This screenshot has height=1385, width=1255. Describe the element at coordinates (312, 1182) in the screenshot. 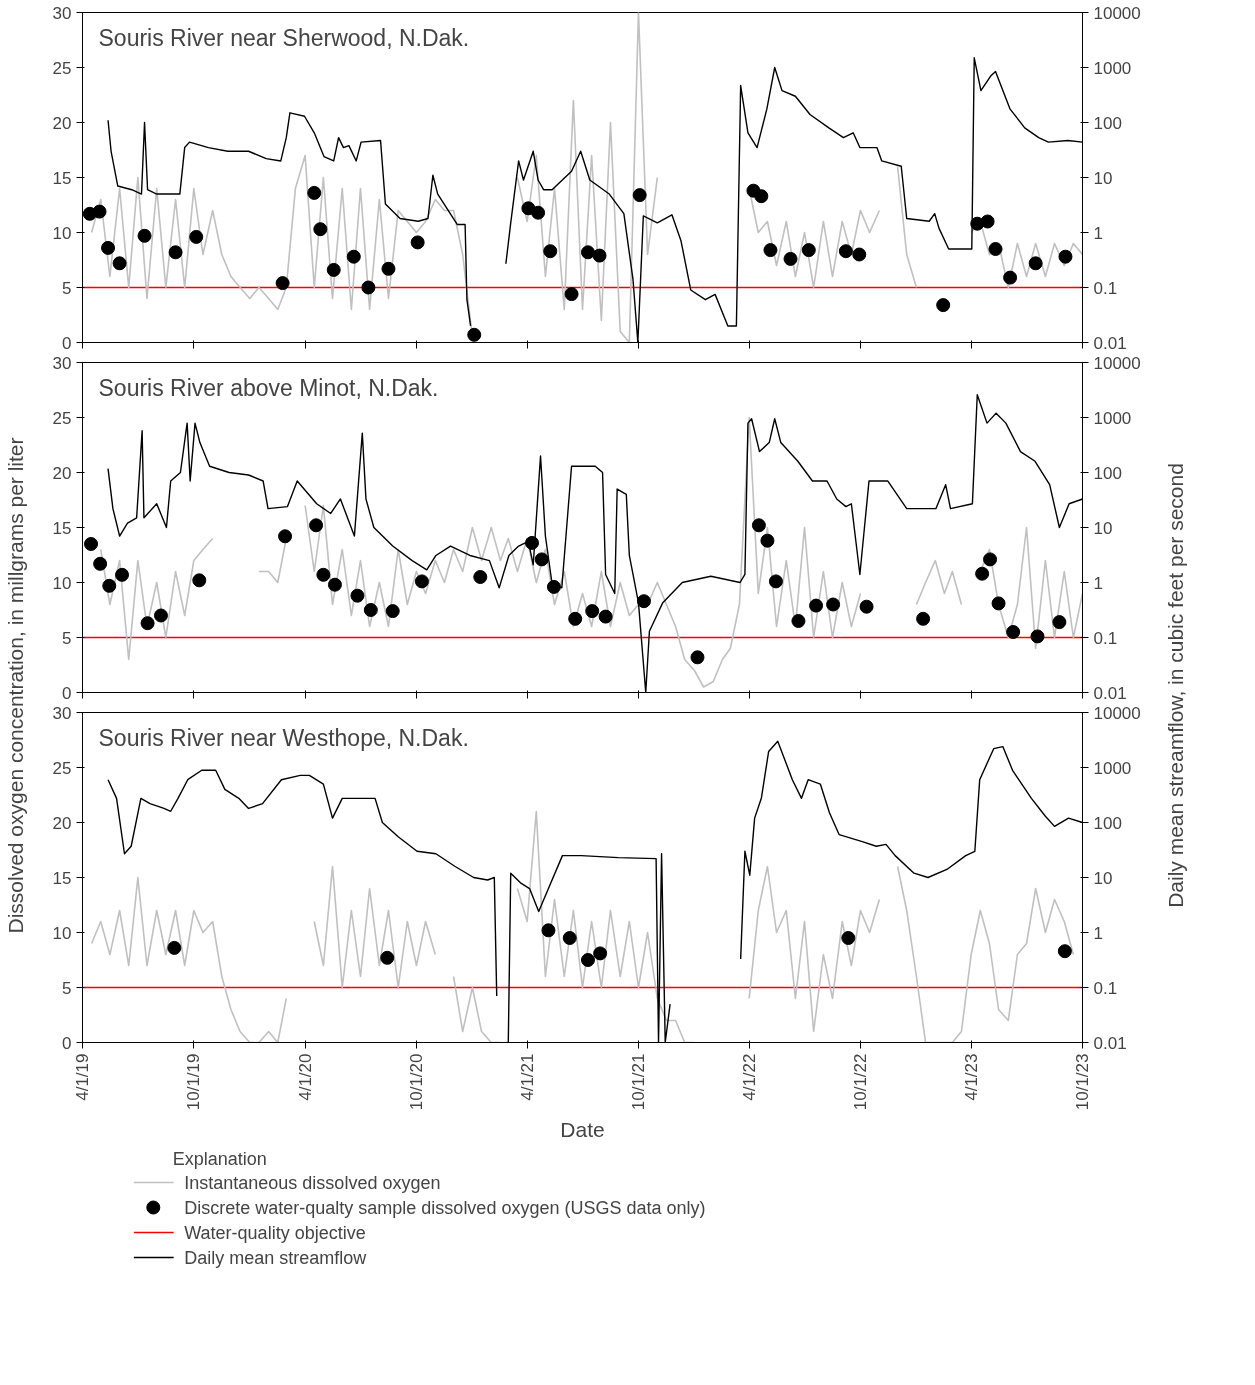

I see `legend-label: Instantaneous dissolved oxygen` at that location.